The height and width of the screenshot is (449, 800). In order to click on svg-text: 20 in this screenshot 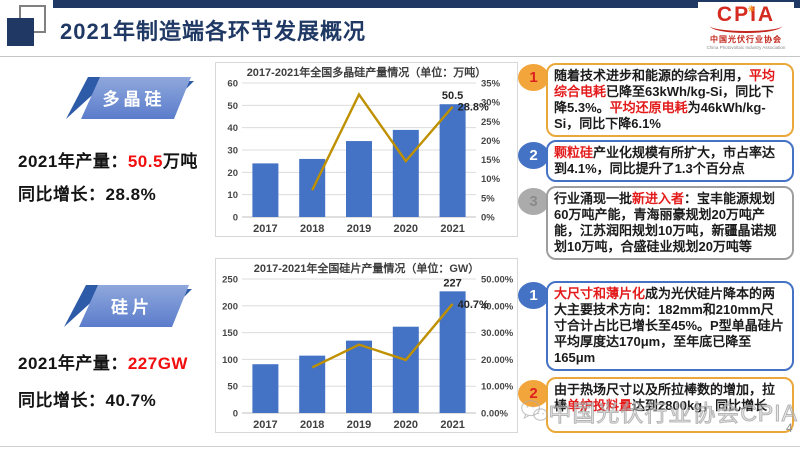, I will do `click(232, 173)`.